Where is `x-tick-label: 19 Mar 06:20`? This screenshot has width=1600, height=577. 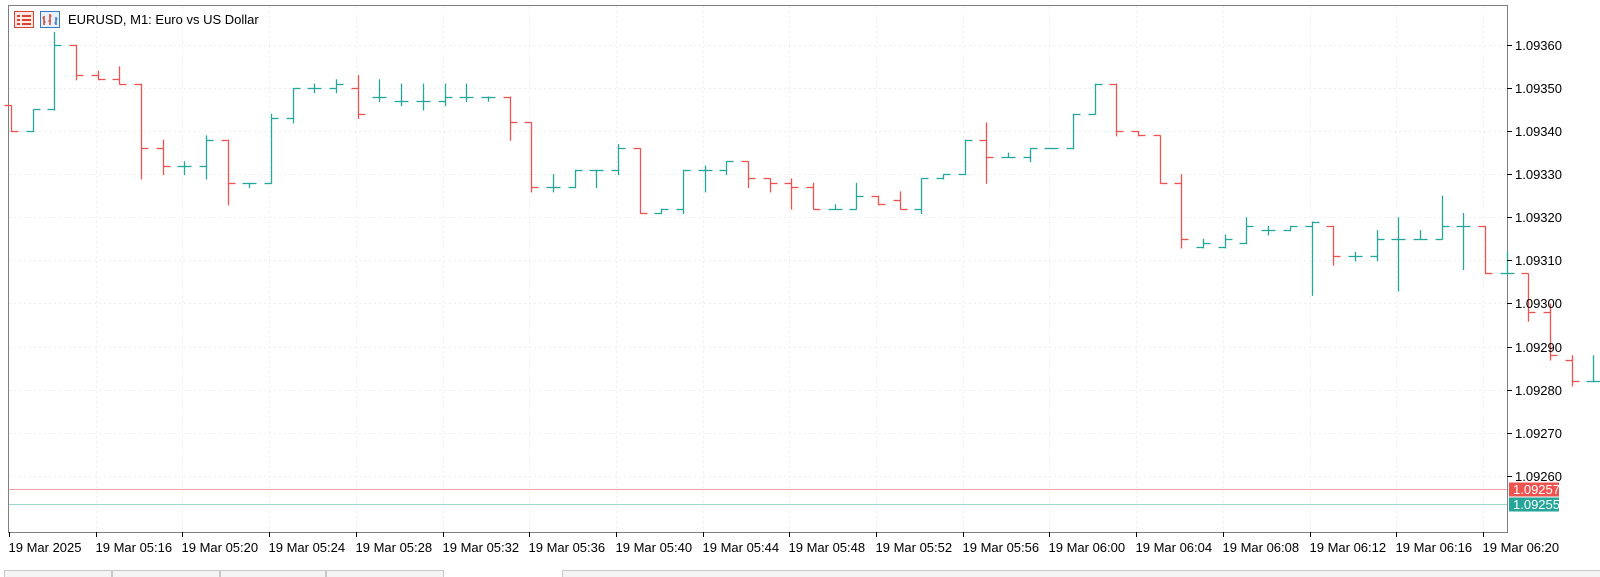 x-tick-label: 19 Mar 06:20 is located at coordinates (1521, 547).